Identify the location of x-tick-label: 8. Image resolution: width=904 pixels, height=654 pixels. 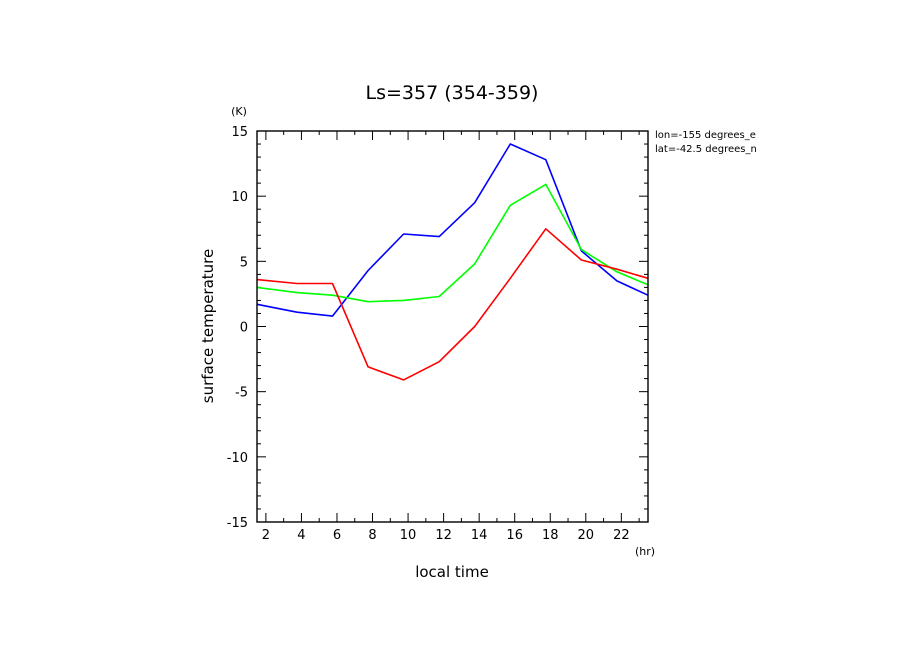
(372, 535).